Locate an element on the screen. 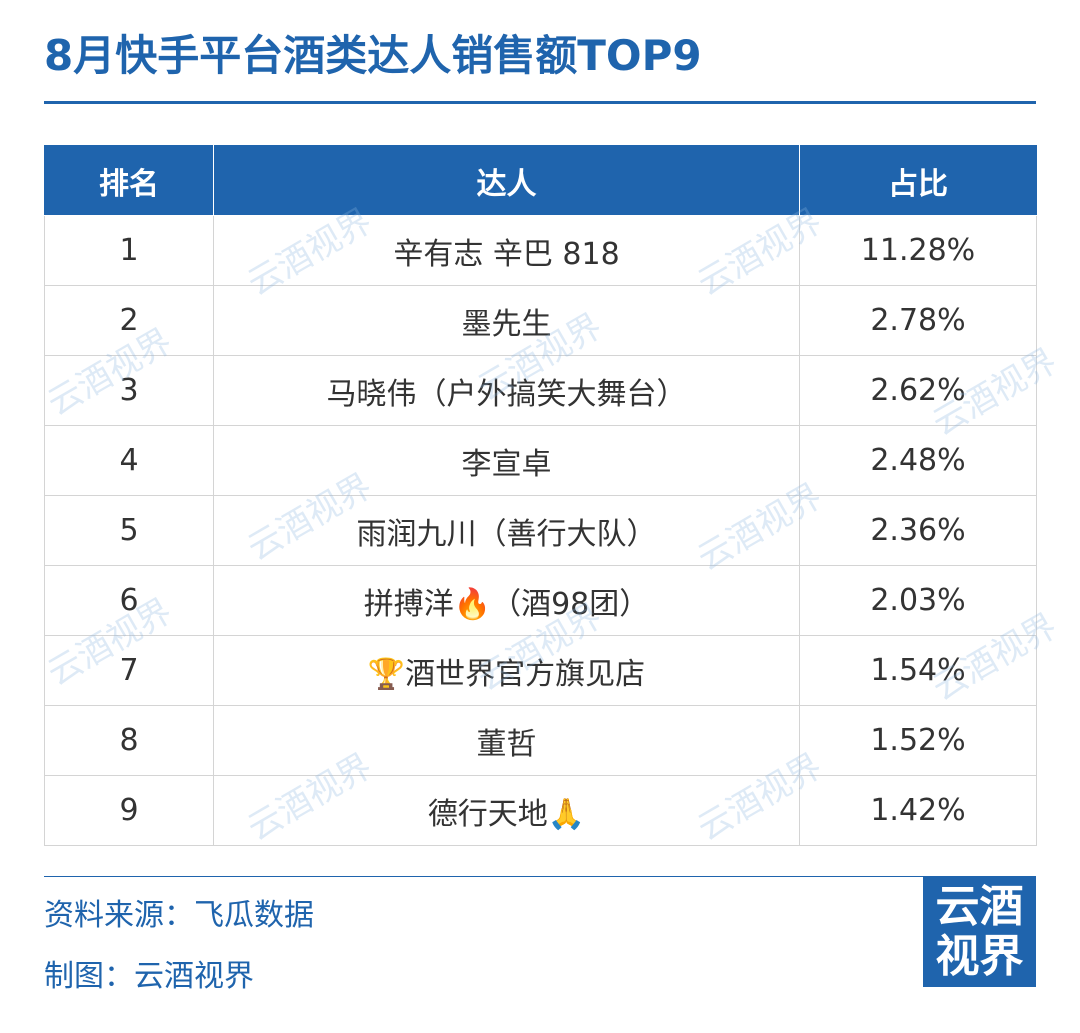 The image size is (1080, 1033). table-row: 3 马晓伟（户外搞笑大舞台） 2.62% is located at coordinates (540, 390).